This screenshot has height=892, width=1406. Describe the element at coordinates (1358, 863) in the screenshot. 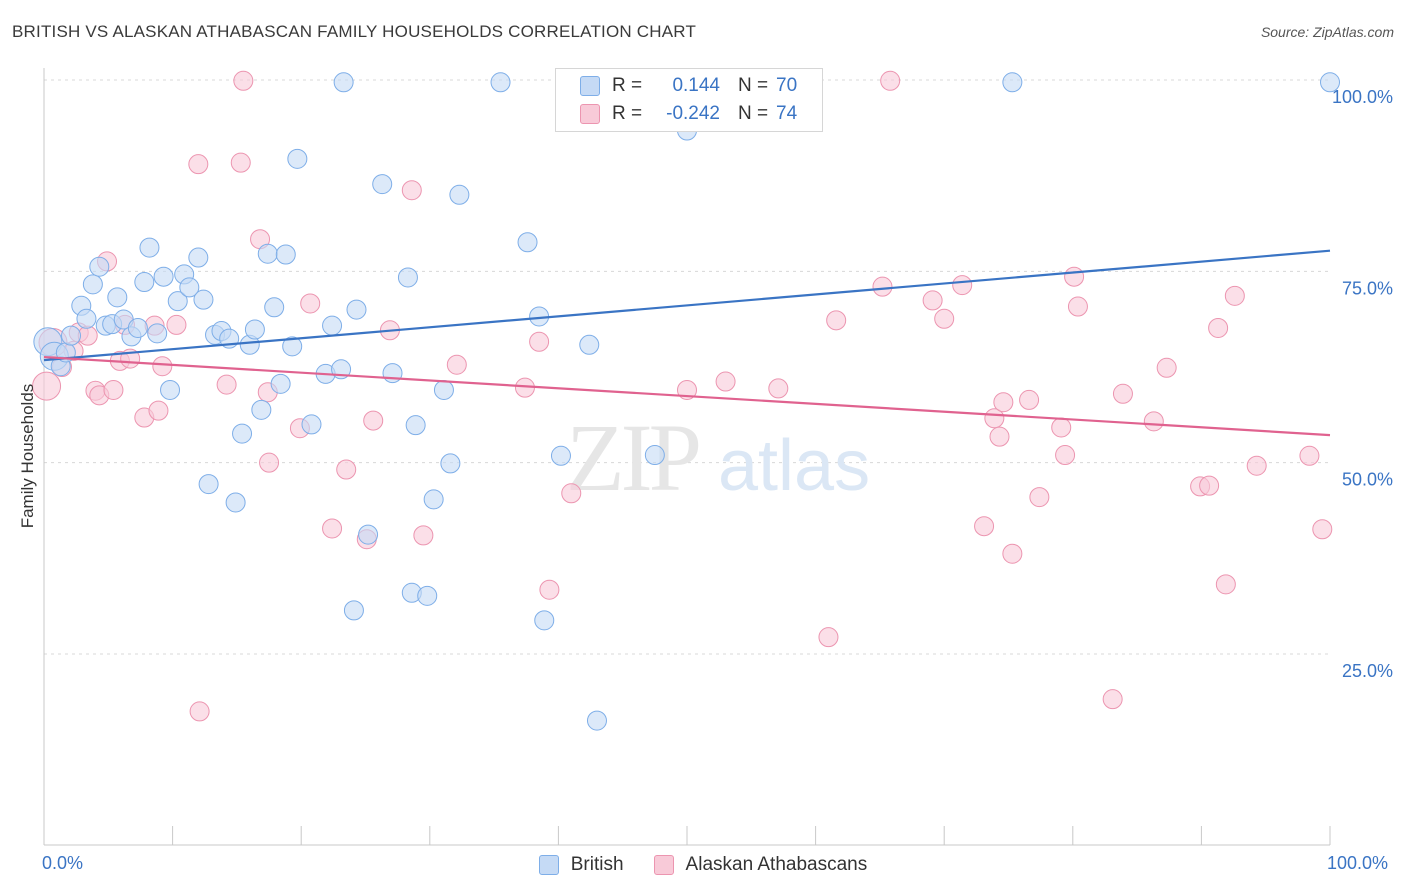

I see `x-tick-label-max: 100.0%` at that location.